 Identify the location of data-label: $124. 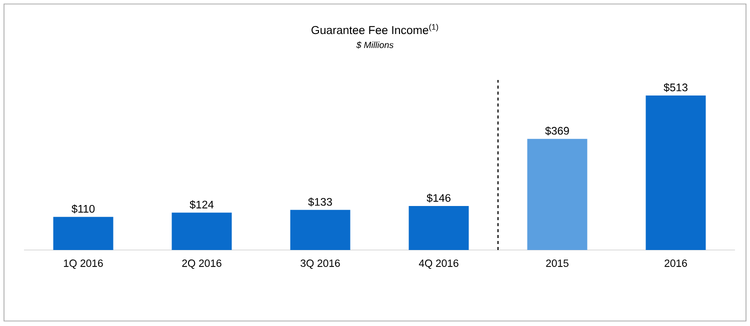
(202, 205).